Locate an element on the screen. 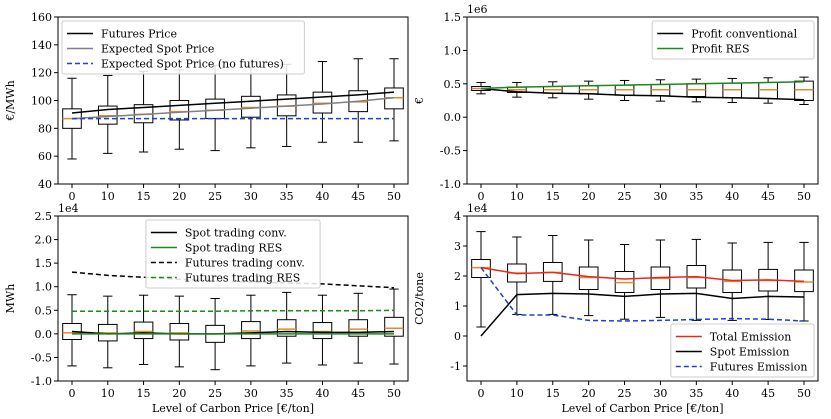 The height and width of the screenshot is (419, 831). series-line-expected-spot-price is located at coordinates (233, 108).